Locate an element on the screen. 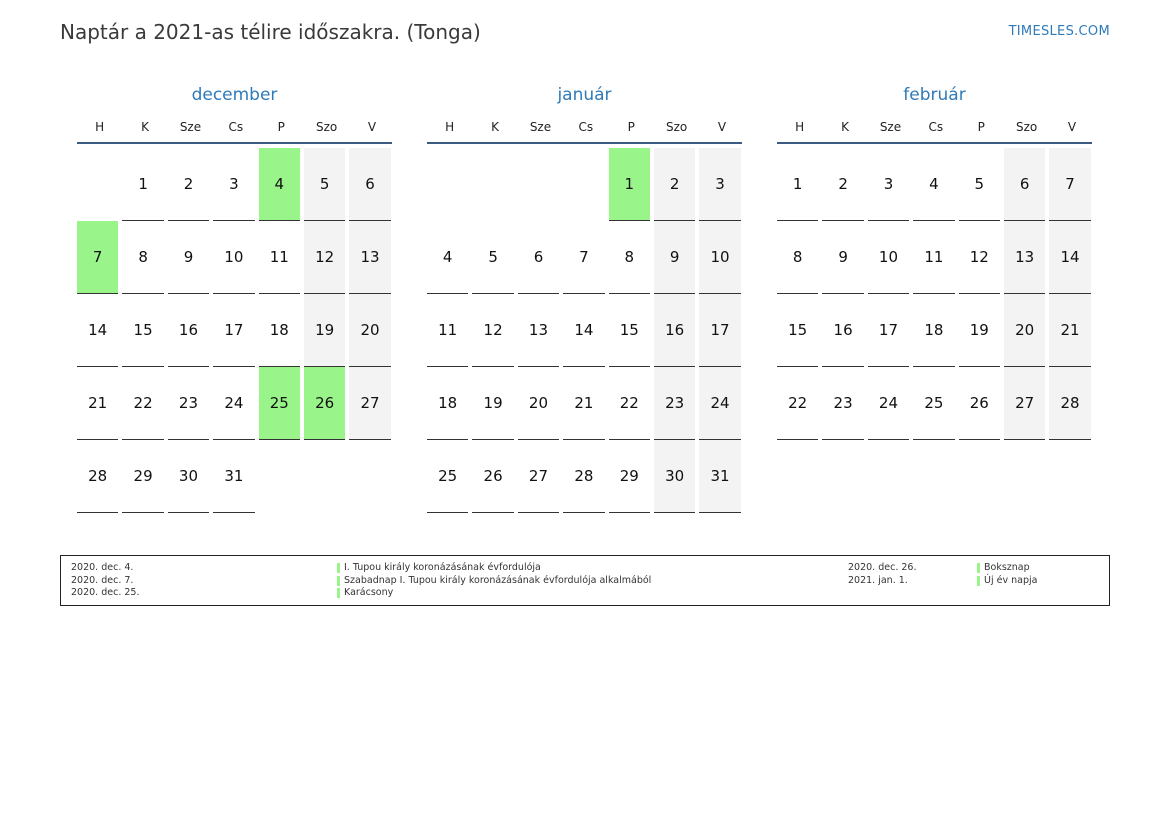 This screenshot has height=827, width=1169. day-number: 31 is located at coordinates (720, 476).